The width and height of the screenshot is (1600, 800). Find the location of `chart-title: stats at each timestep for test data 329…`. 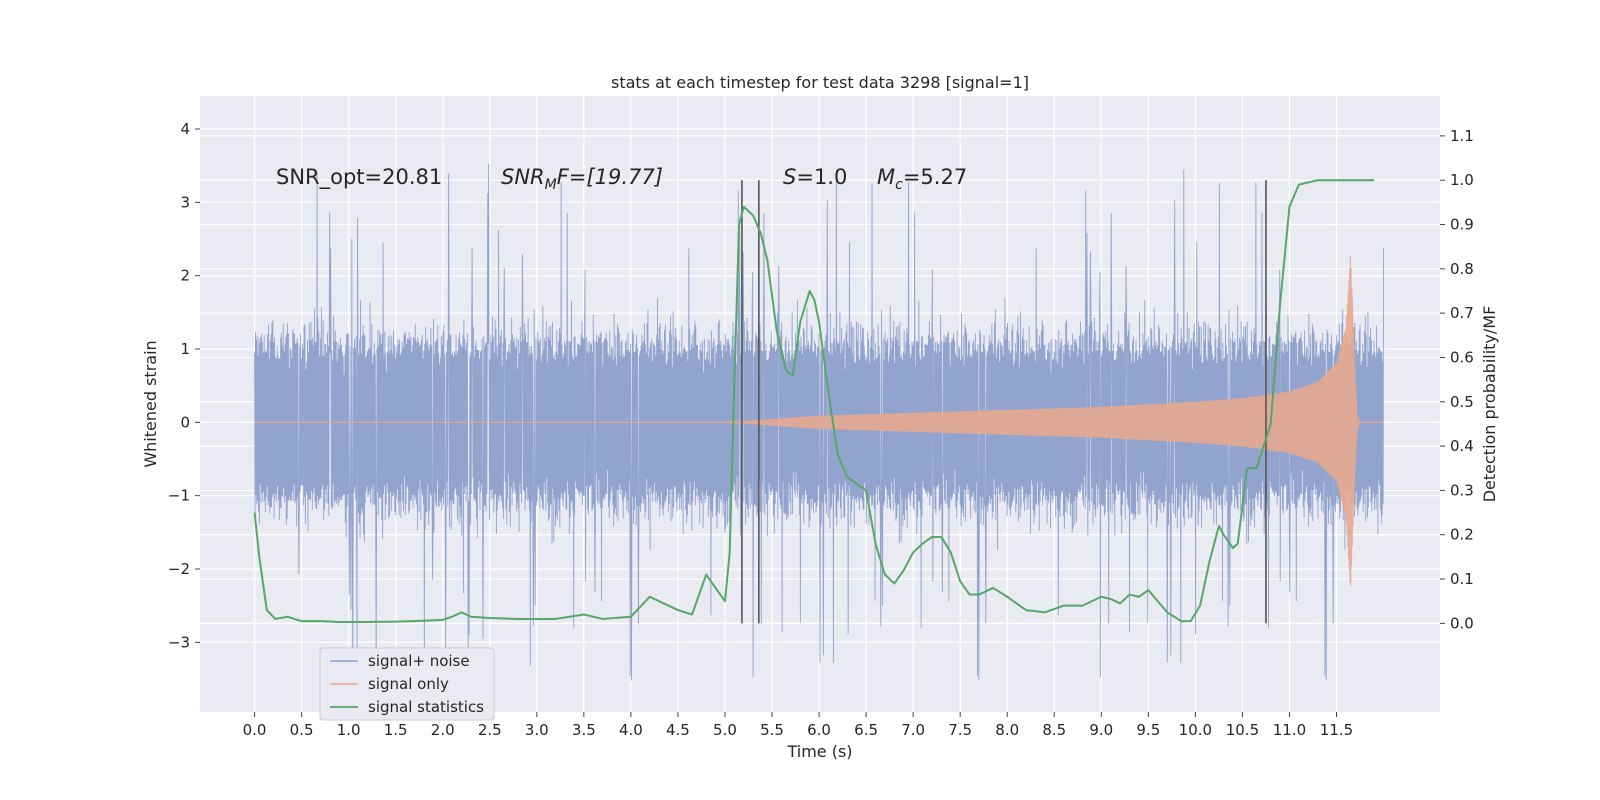

chart-title: stats at each timestep for test data 329… is located at coordinates (820, 82).